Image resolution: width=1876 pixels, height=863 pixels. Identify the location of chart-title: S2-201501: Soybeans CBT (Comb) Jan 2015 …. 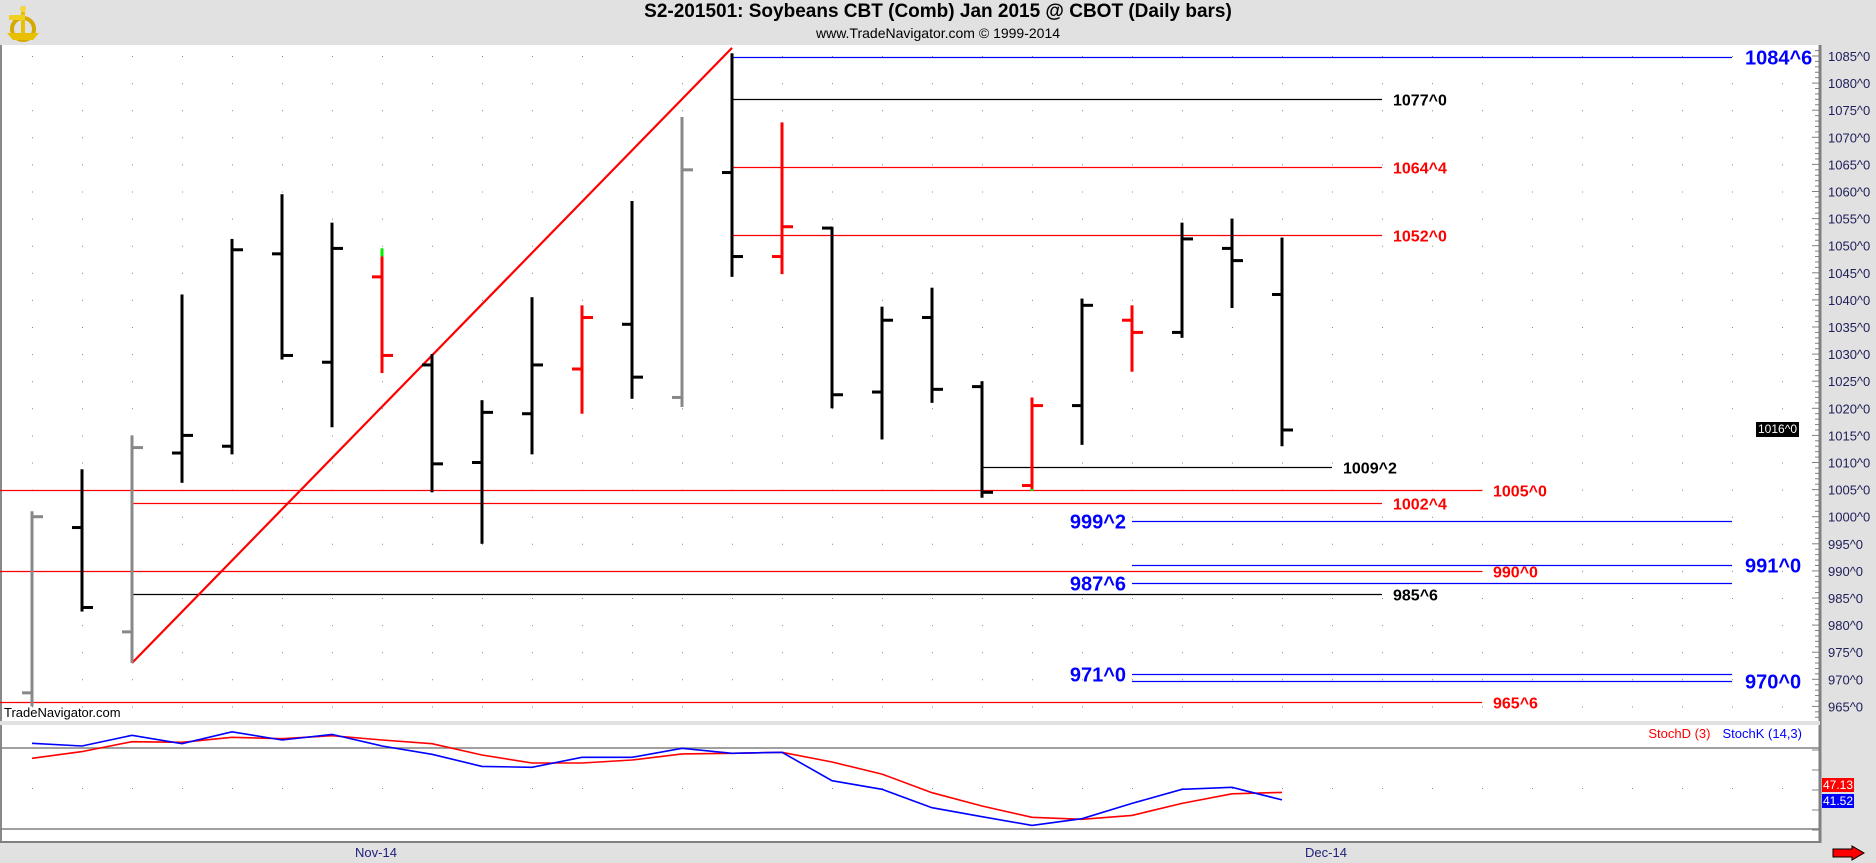
(938, 11).